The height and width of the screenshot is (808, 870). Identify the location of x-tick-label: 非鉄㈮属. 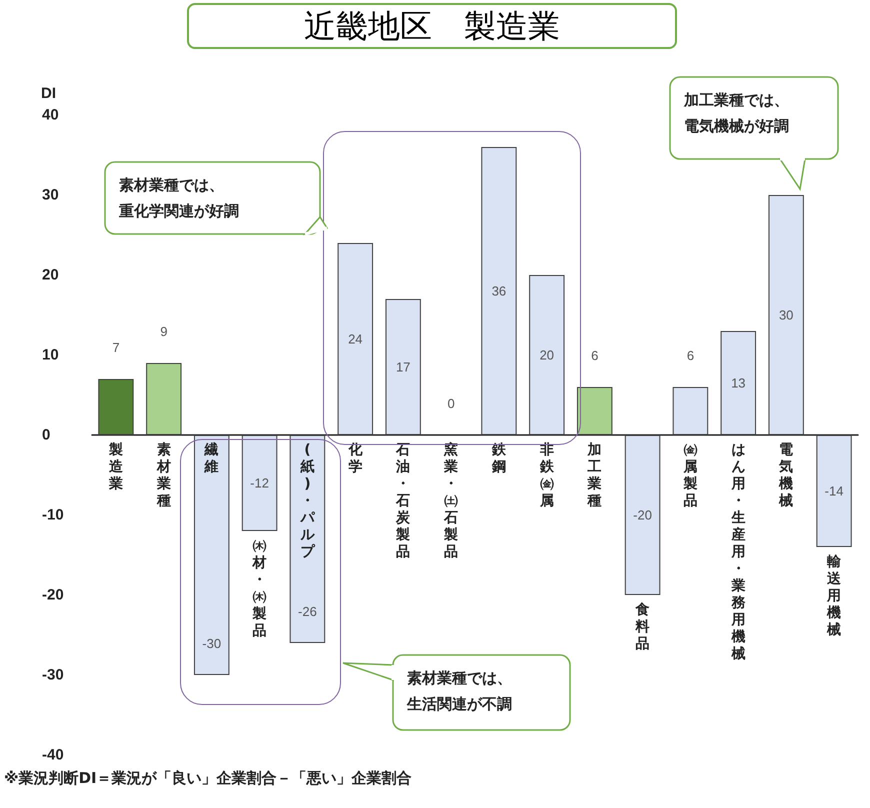
(547, 476).